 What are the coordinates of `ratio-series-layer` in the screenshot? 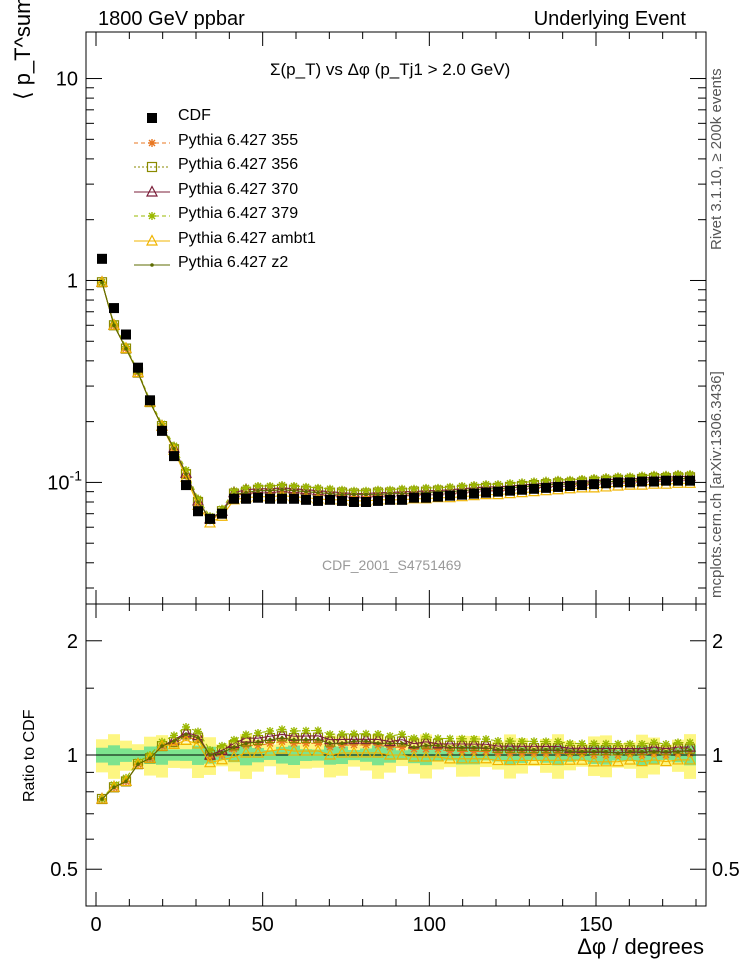 It's located at (396, 763).